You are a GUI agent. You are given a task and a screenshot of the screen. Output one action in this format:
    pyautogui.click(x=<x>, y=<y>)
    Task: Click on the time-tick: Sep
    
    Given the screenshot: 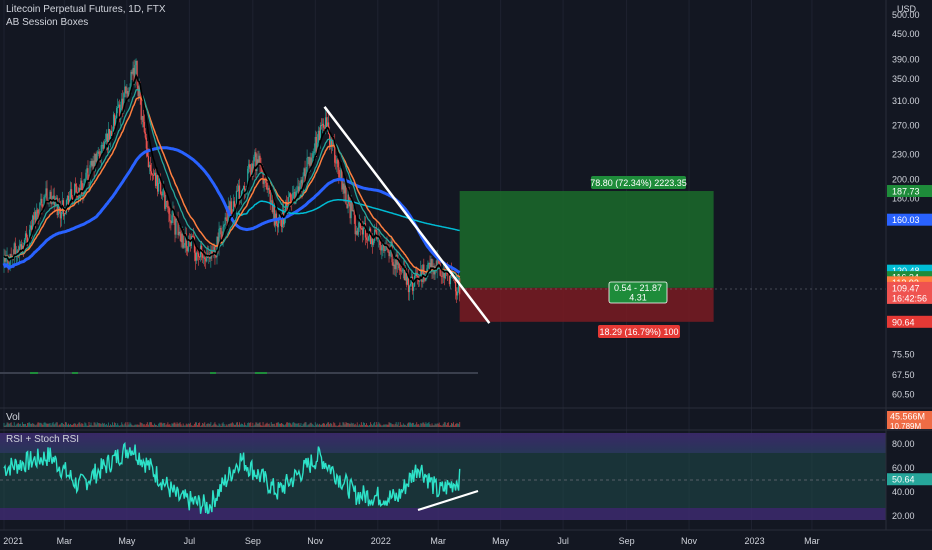 What is the action you would take?
    pyautogui.click(x=253, y=541)
    